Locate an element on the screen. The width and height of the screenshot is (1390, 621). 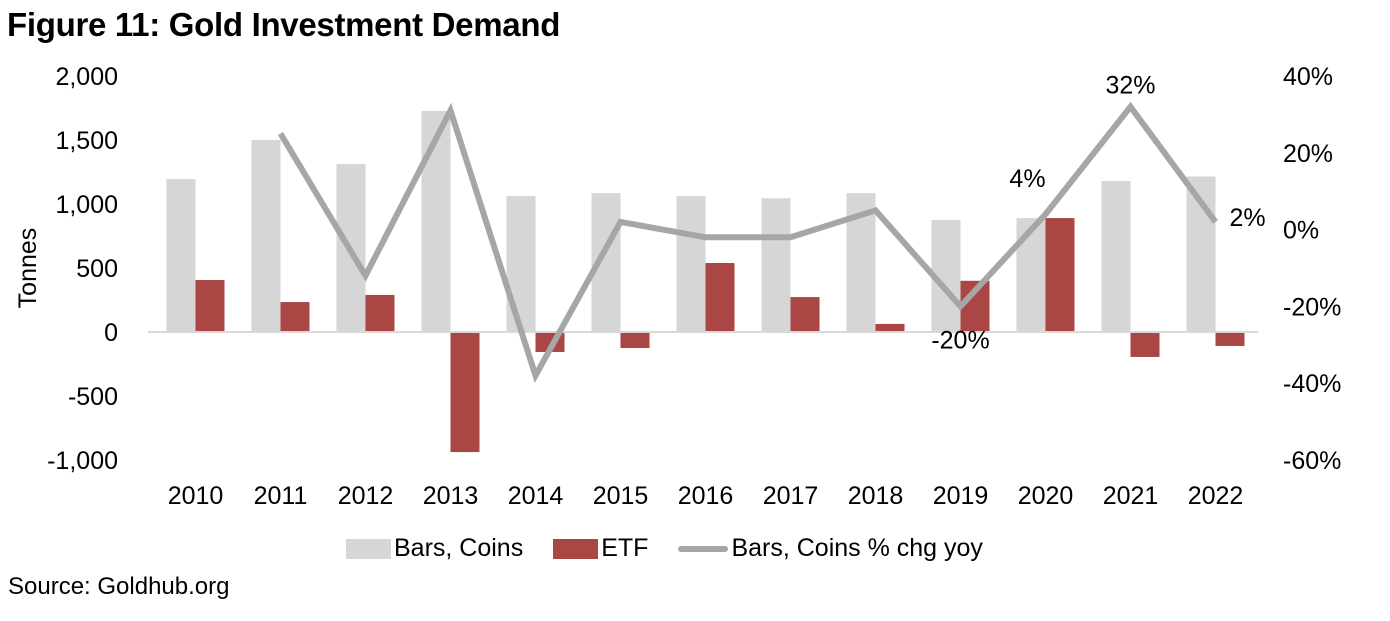
annotations: -20% 4% 32% 2% is located at coordinates (1098, 213).